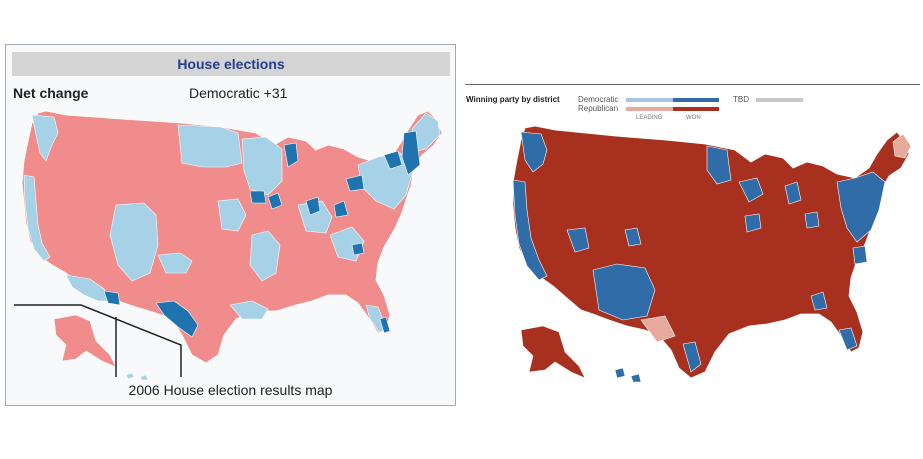  I want to click on new-england-dem-pickup, so click(411, 153).